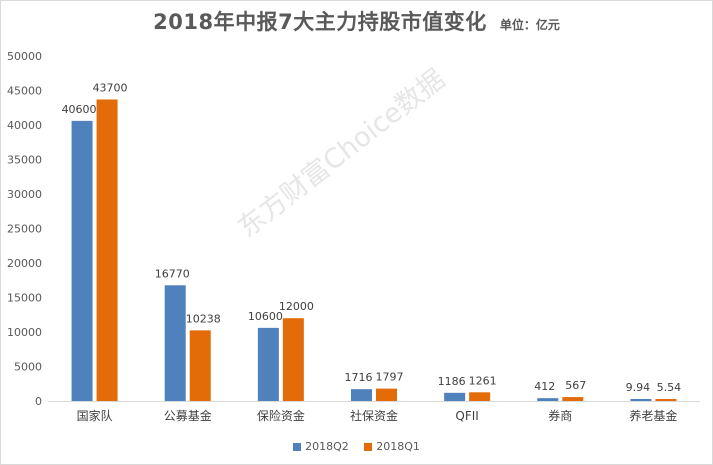 The width and height of the screenshot is (713, 465). I want to click on data-label: 16770, so click(172, 273).